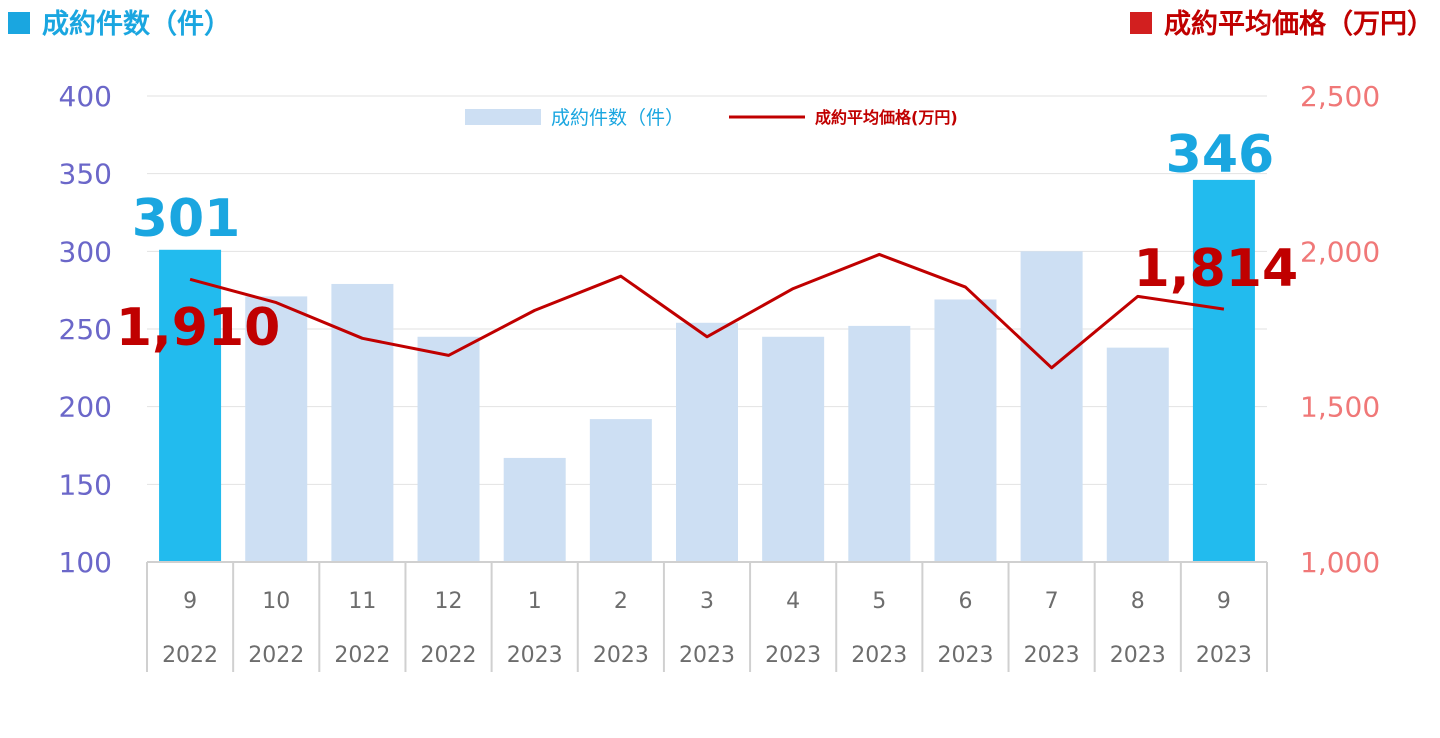 The image size is (1440, 738). I want to click on month-label: 11, so click(362, 601).